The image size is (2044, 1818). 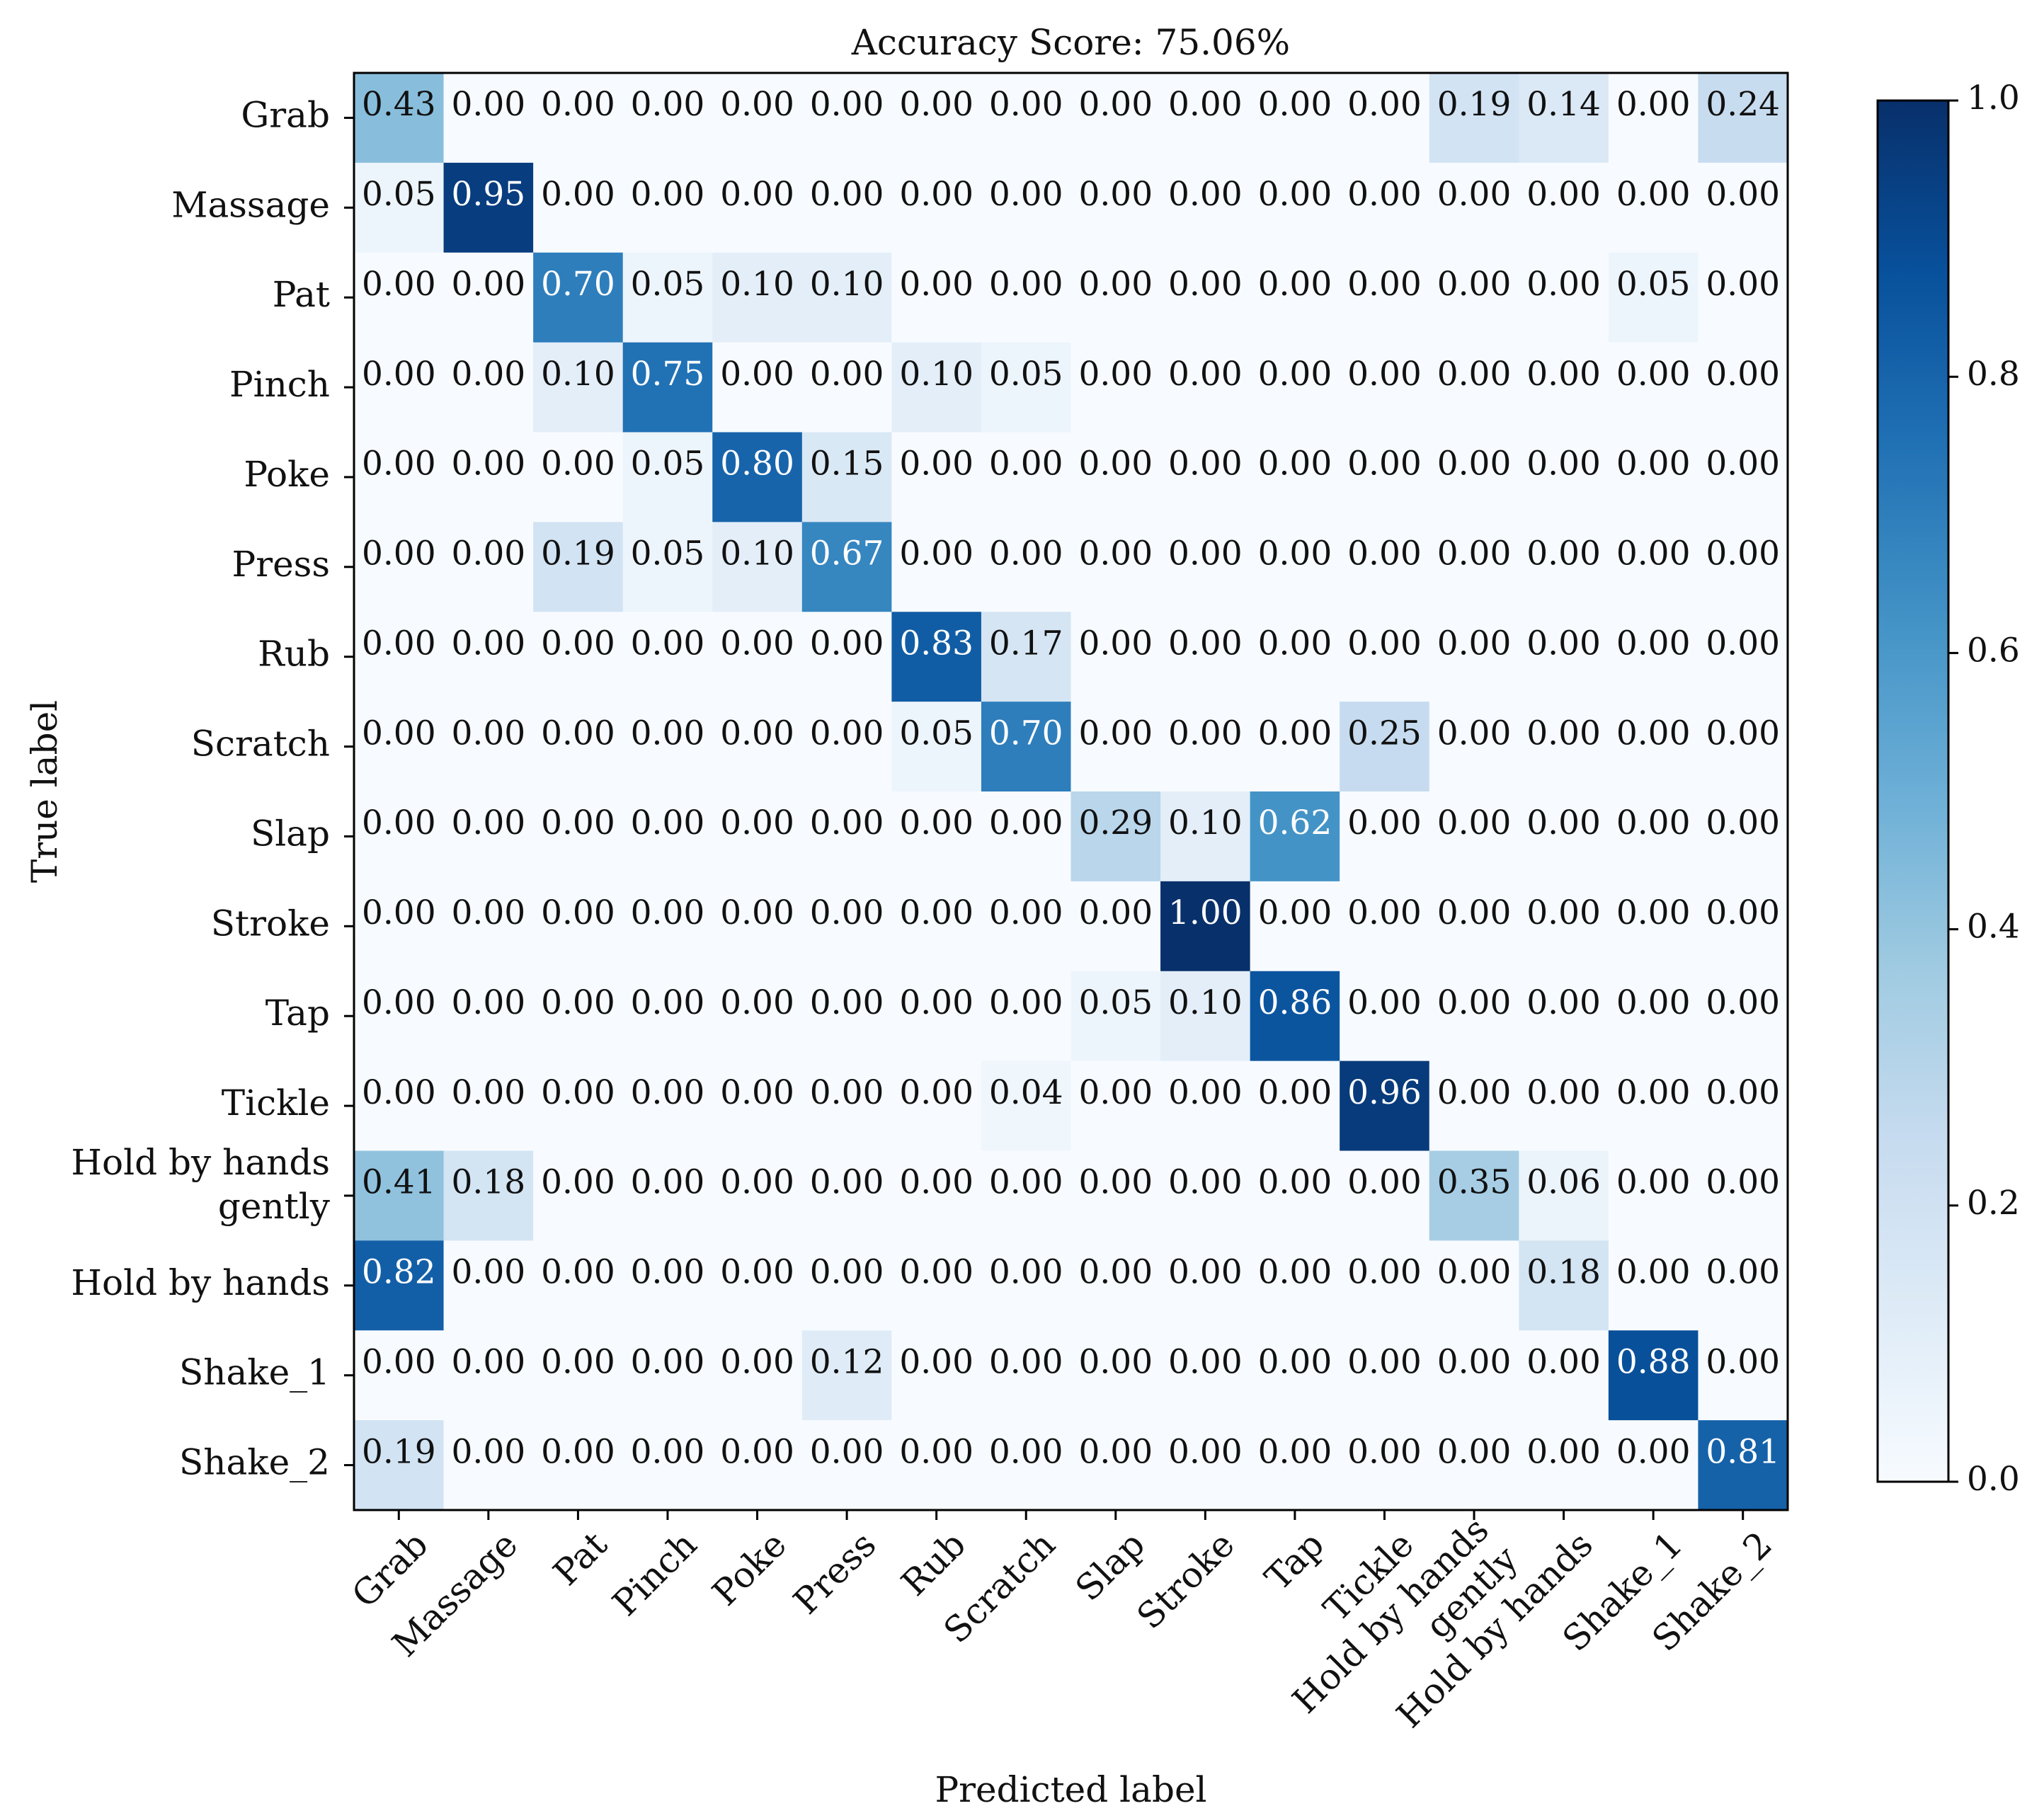 What do you see at coordinates (489, 1182) in the screenshot?
I see `cell-value-label: 0.18` at bounding box center [489, 1182].